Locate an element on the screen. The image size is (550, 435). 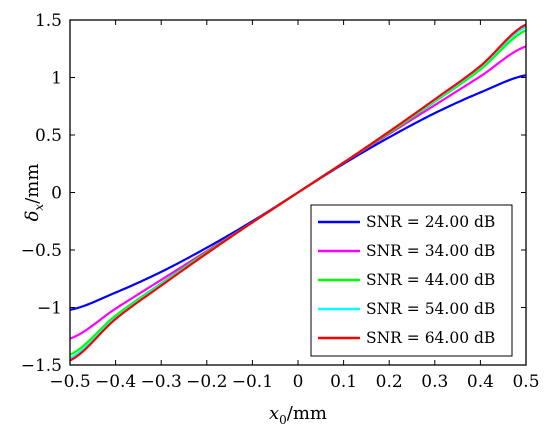
x-tick-label: 0.3 is located at coordinates (434, 382).